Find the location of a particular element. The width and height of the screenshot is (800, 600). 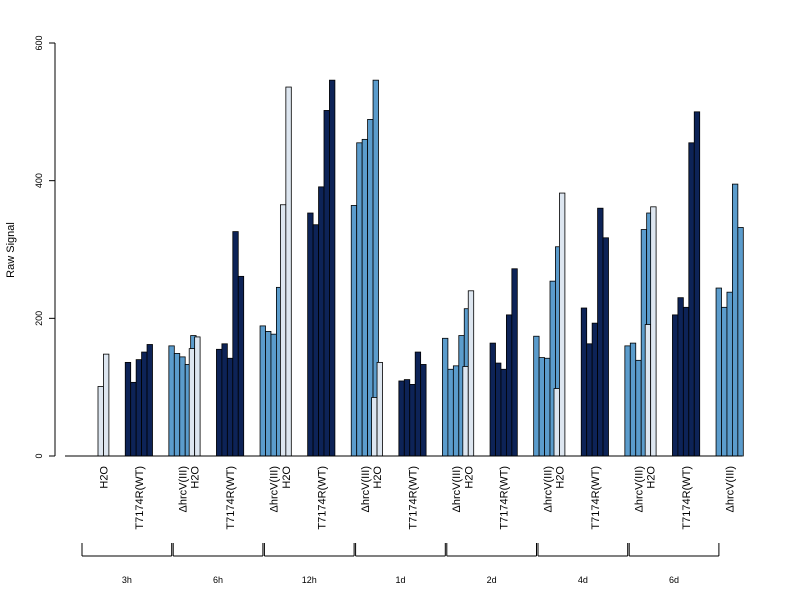

timepoint-label: 6h is located at coordinates (218, 580).